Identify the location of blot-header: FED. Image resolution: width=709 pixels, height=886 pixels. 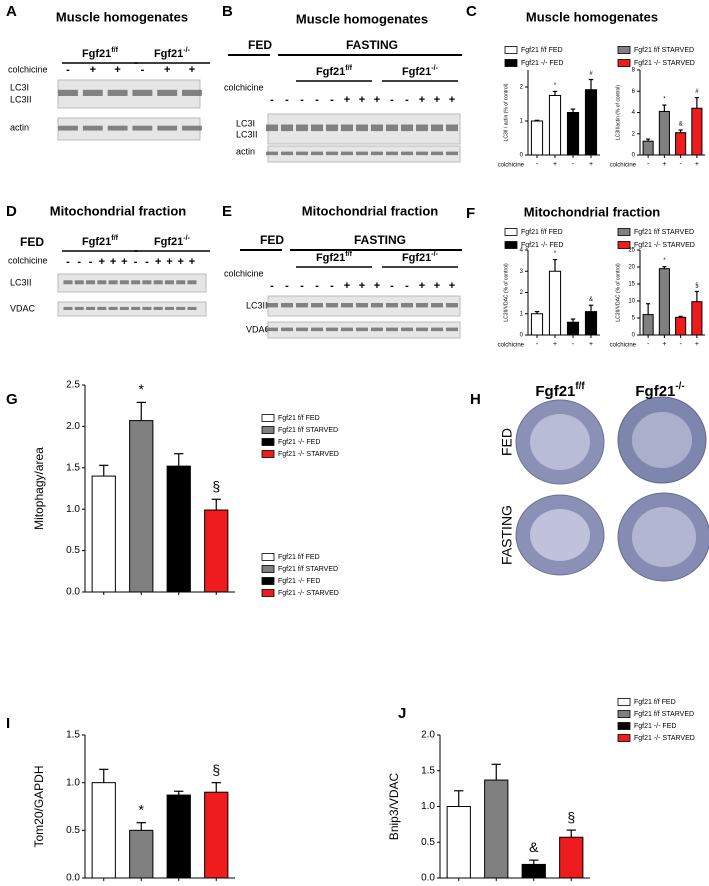
(272, 240).